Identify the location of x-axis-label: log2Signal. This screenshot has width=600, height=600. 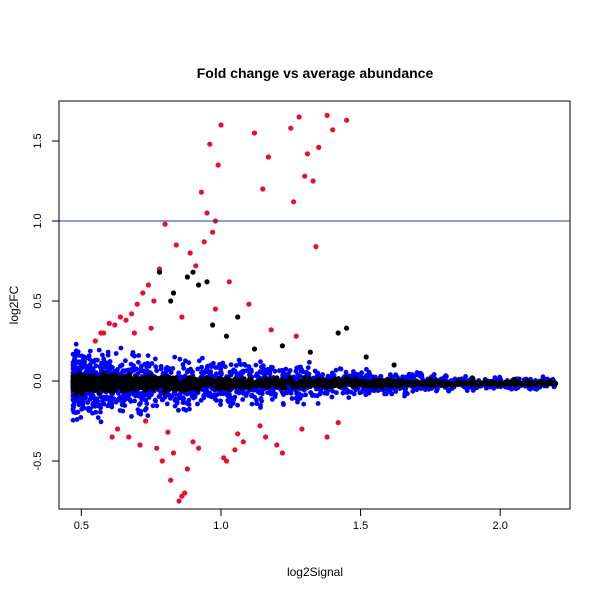
(315, 572).